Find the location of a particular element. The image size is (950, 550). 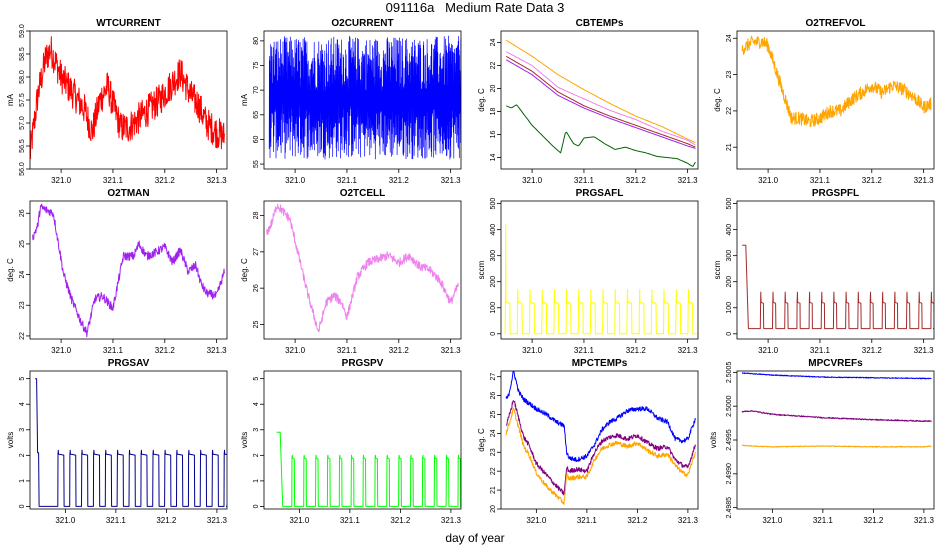

y-tick-label: 70 is located at coordinates (256, 90).